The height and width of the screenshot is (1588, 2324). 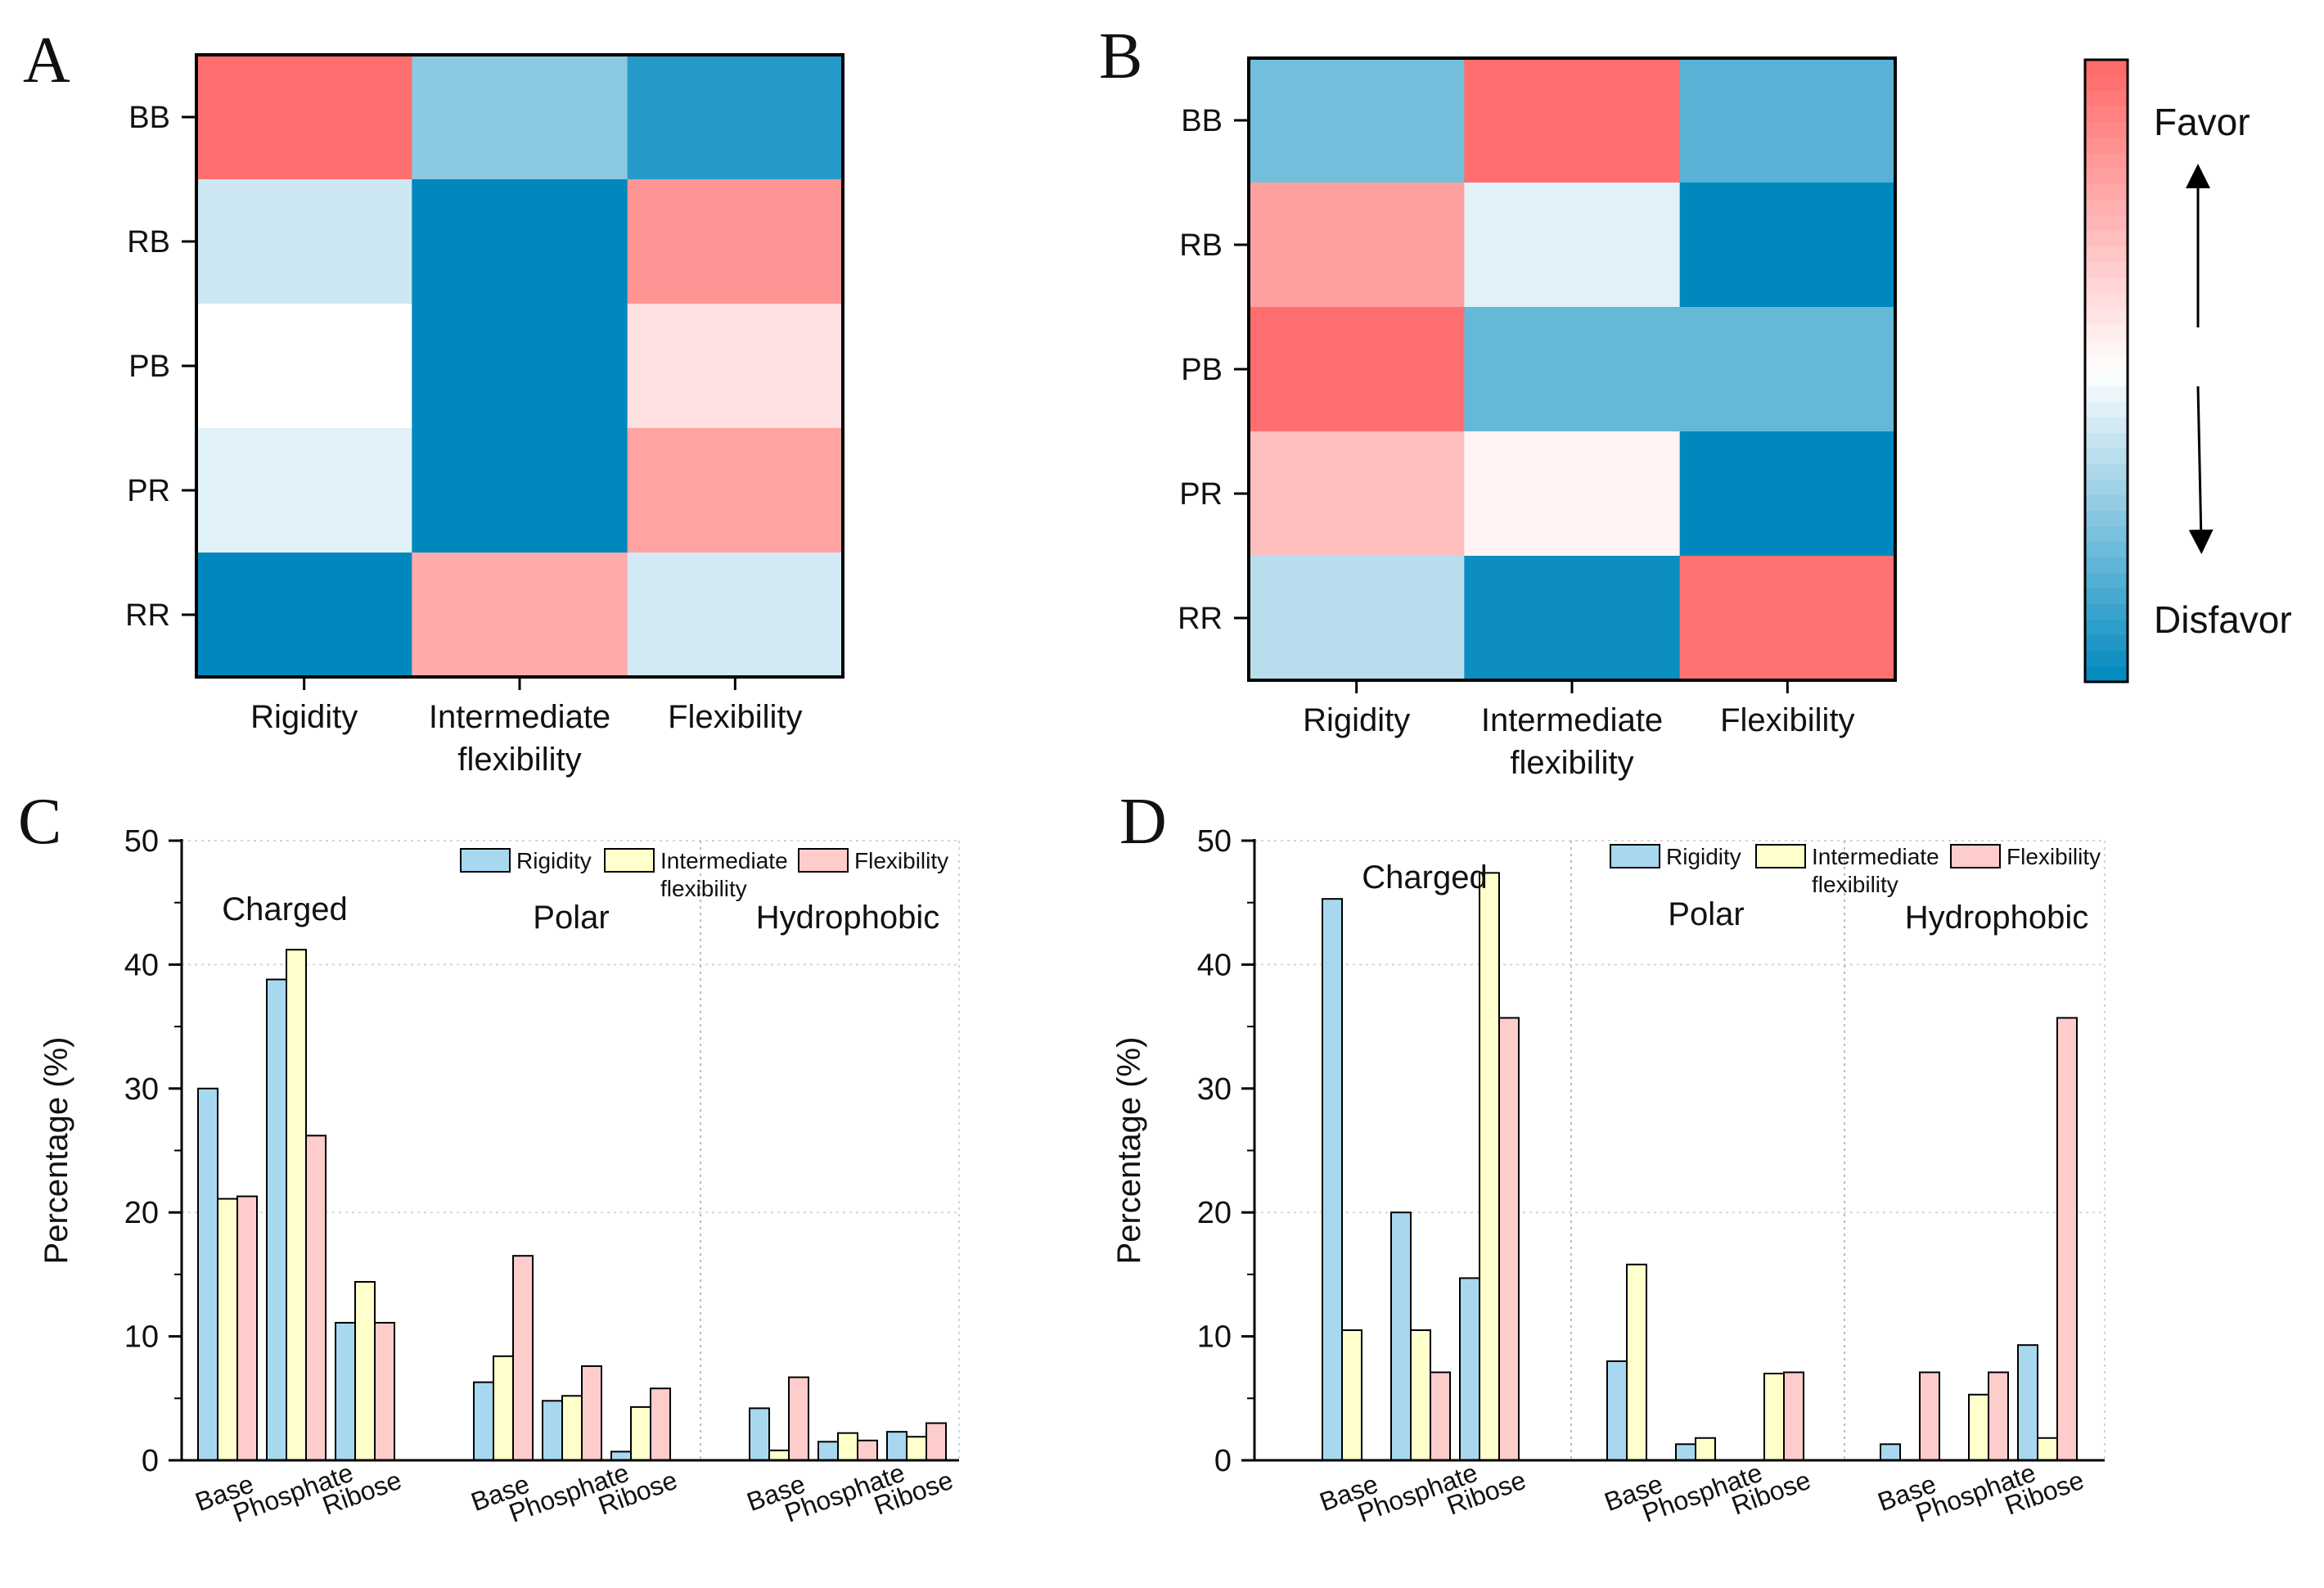 What do you see at coordinates (1573, 618) in the screenshot?
I see `heatmap-cell-rr-intermediate-flexibility` at bounding box center [1573, 618].